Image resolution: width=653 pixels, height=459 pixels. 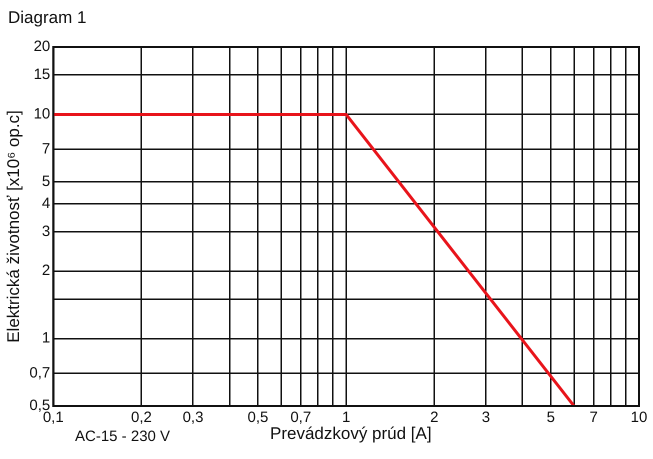 I want to click on y-tick-label: 1, so click(x=46, y=338).